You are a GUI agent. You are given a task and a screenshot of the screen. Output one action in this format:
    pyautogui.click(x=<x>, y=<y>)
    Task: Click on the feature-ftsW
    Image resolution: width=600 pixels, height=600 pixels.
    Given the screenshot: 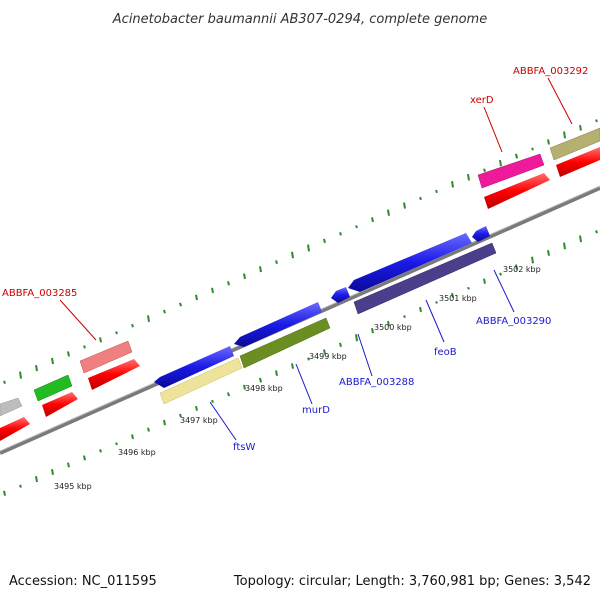 What is the action you would take?
    pyautogui.click(x=194, y=367)
    